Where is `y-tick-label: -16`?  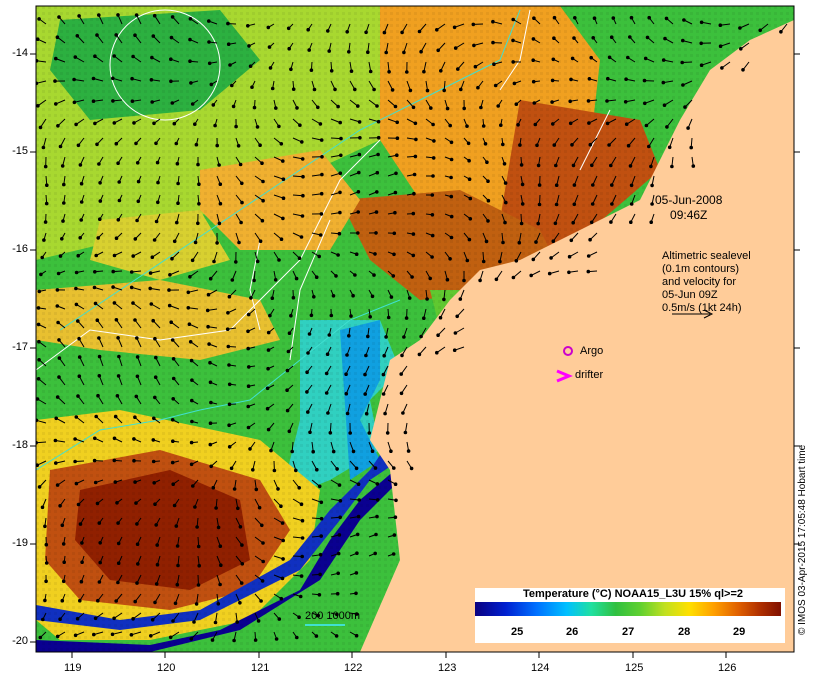
y-tick-label: -16 is located at coordinates (20, 249).